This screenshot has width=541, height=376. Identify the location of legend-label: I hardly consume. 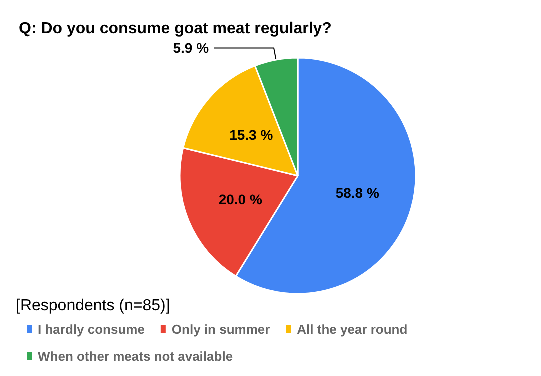
(91, 329).